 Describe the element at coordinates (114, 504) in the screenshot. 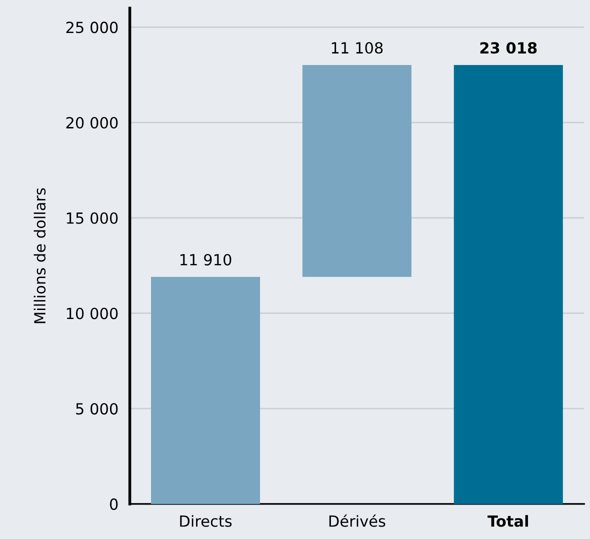

I see `y-tick-label: 0` at that location.